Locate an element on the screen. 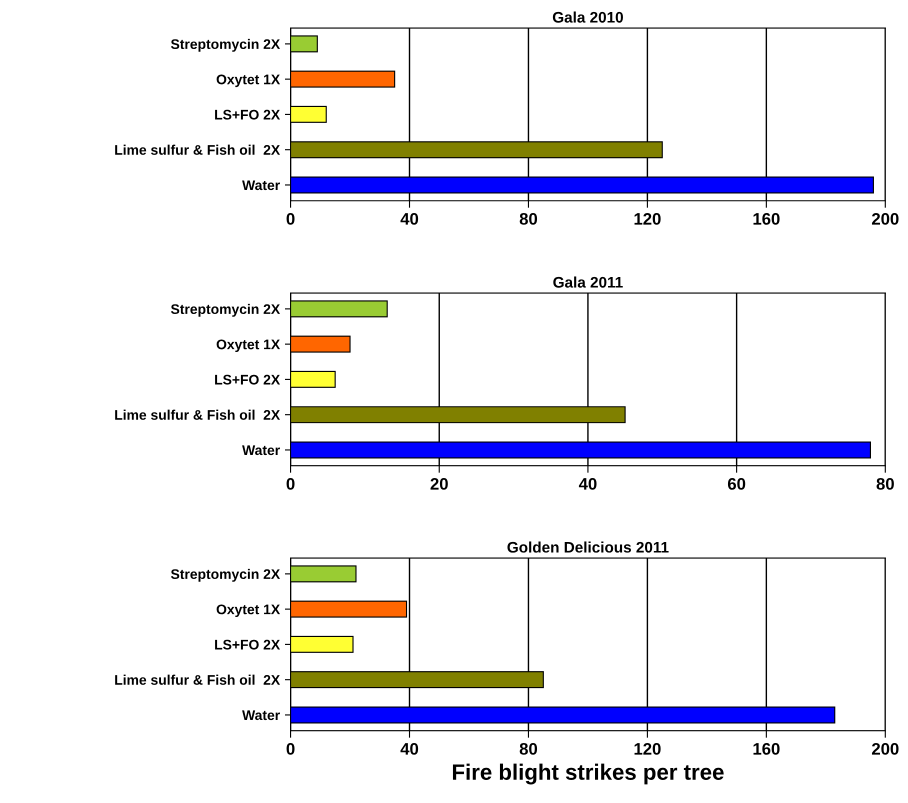 The width and height of the screenshot is (908, 803). x-axis-title: Fire blight strikes per tree is located at coordinates (588, 774).